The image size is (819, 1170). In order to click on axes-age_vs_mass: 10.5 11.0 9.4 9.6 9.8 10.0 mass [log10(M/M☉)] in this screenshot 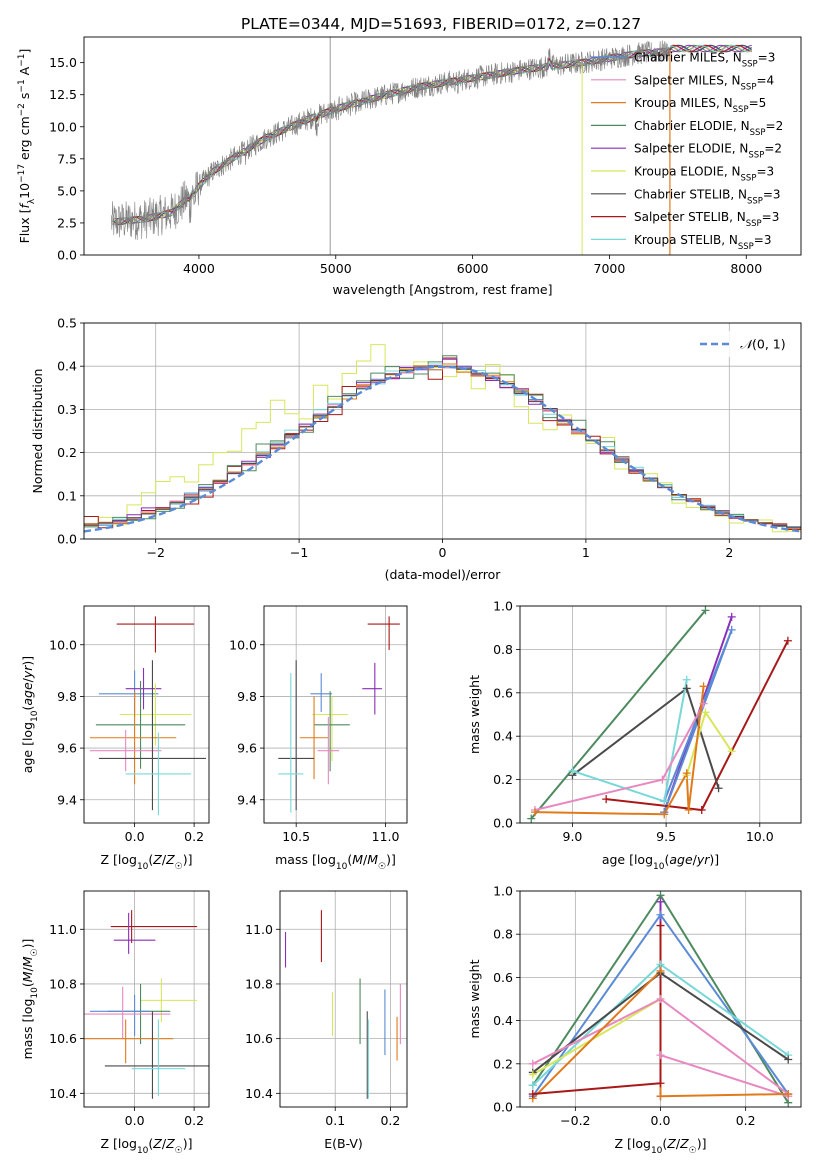, I will do `click(318, 738)`.